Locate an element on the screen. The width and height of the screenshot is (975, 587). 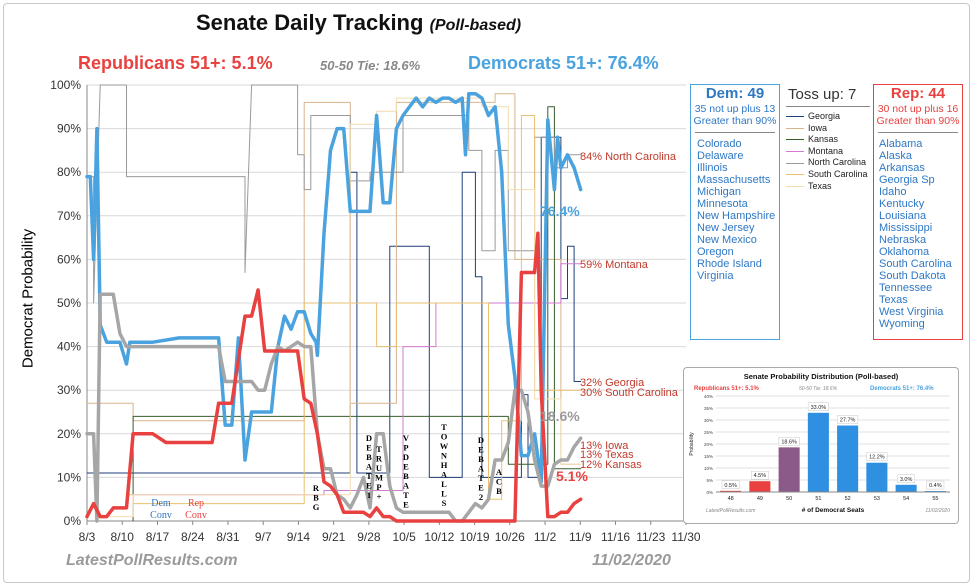
legend-label: Montana is located at coordinates (826, 150).